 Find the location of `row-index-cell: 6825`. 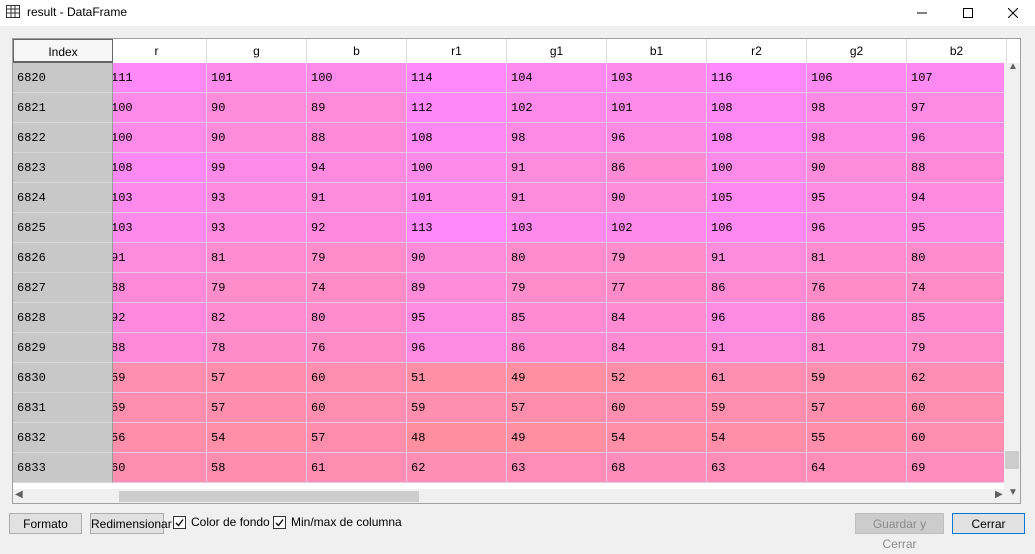

row-index-cell: 6825 is located at coordinates (63, 228).